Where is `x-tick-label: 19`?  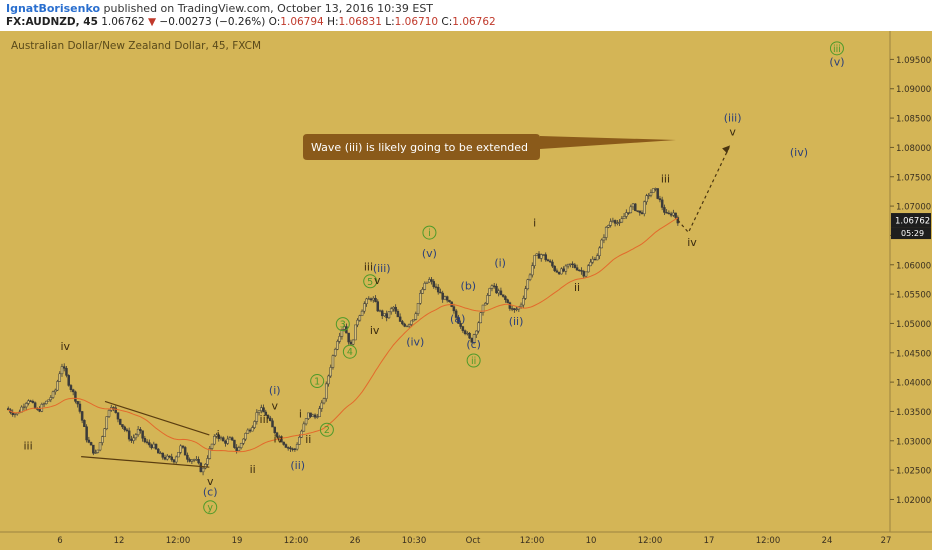 x-tick-label: 19 is located at coordinates (237, 541).